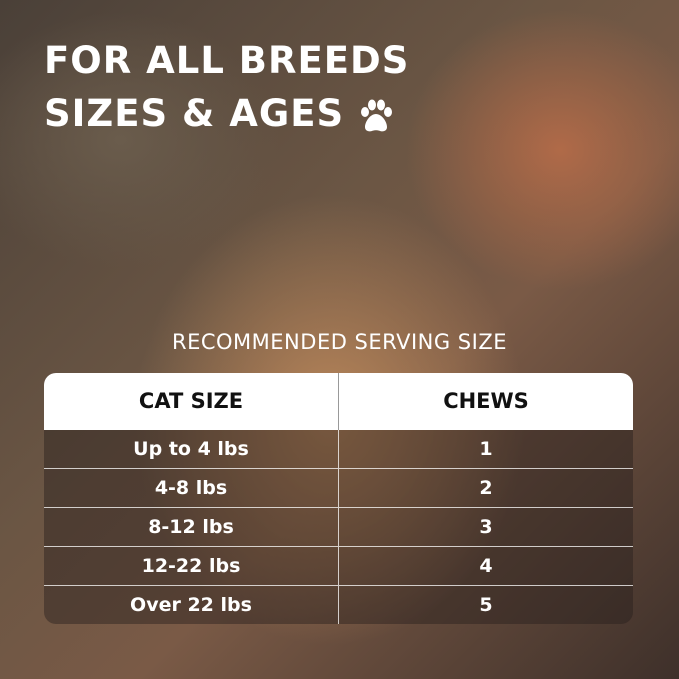 The width and height of the screenshot is (679, 679). I want to click on cat-size-cell: 8-12 lbs, so click(191, 527).